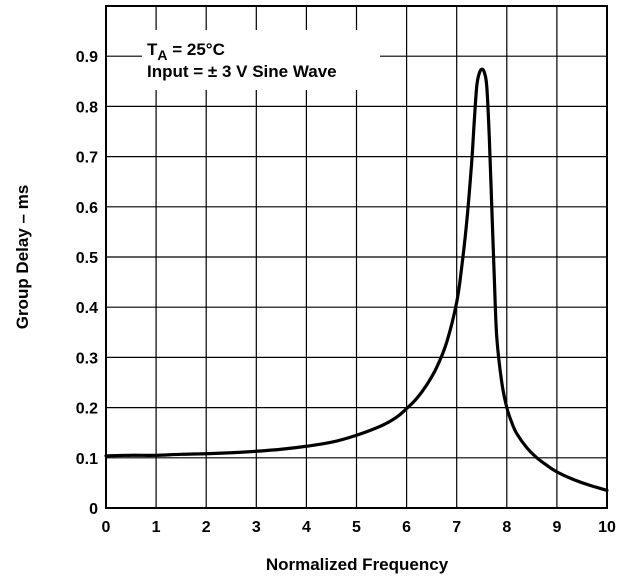 This screenshot has width=621, height=578. What do you see at coordinates (93, 509) in the screenshot?
I see `y-tick-label: 0` at bounding box center [93, 509].